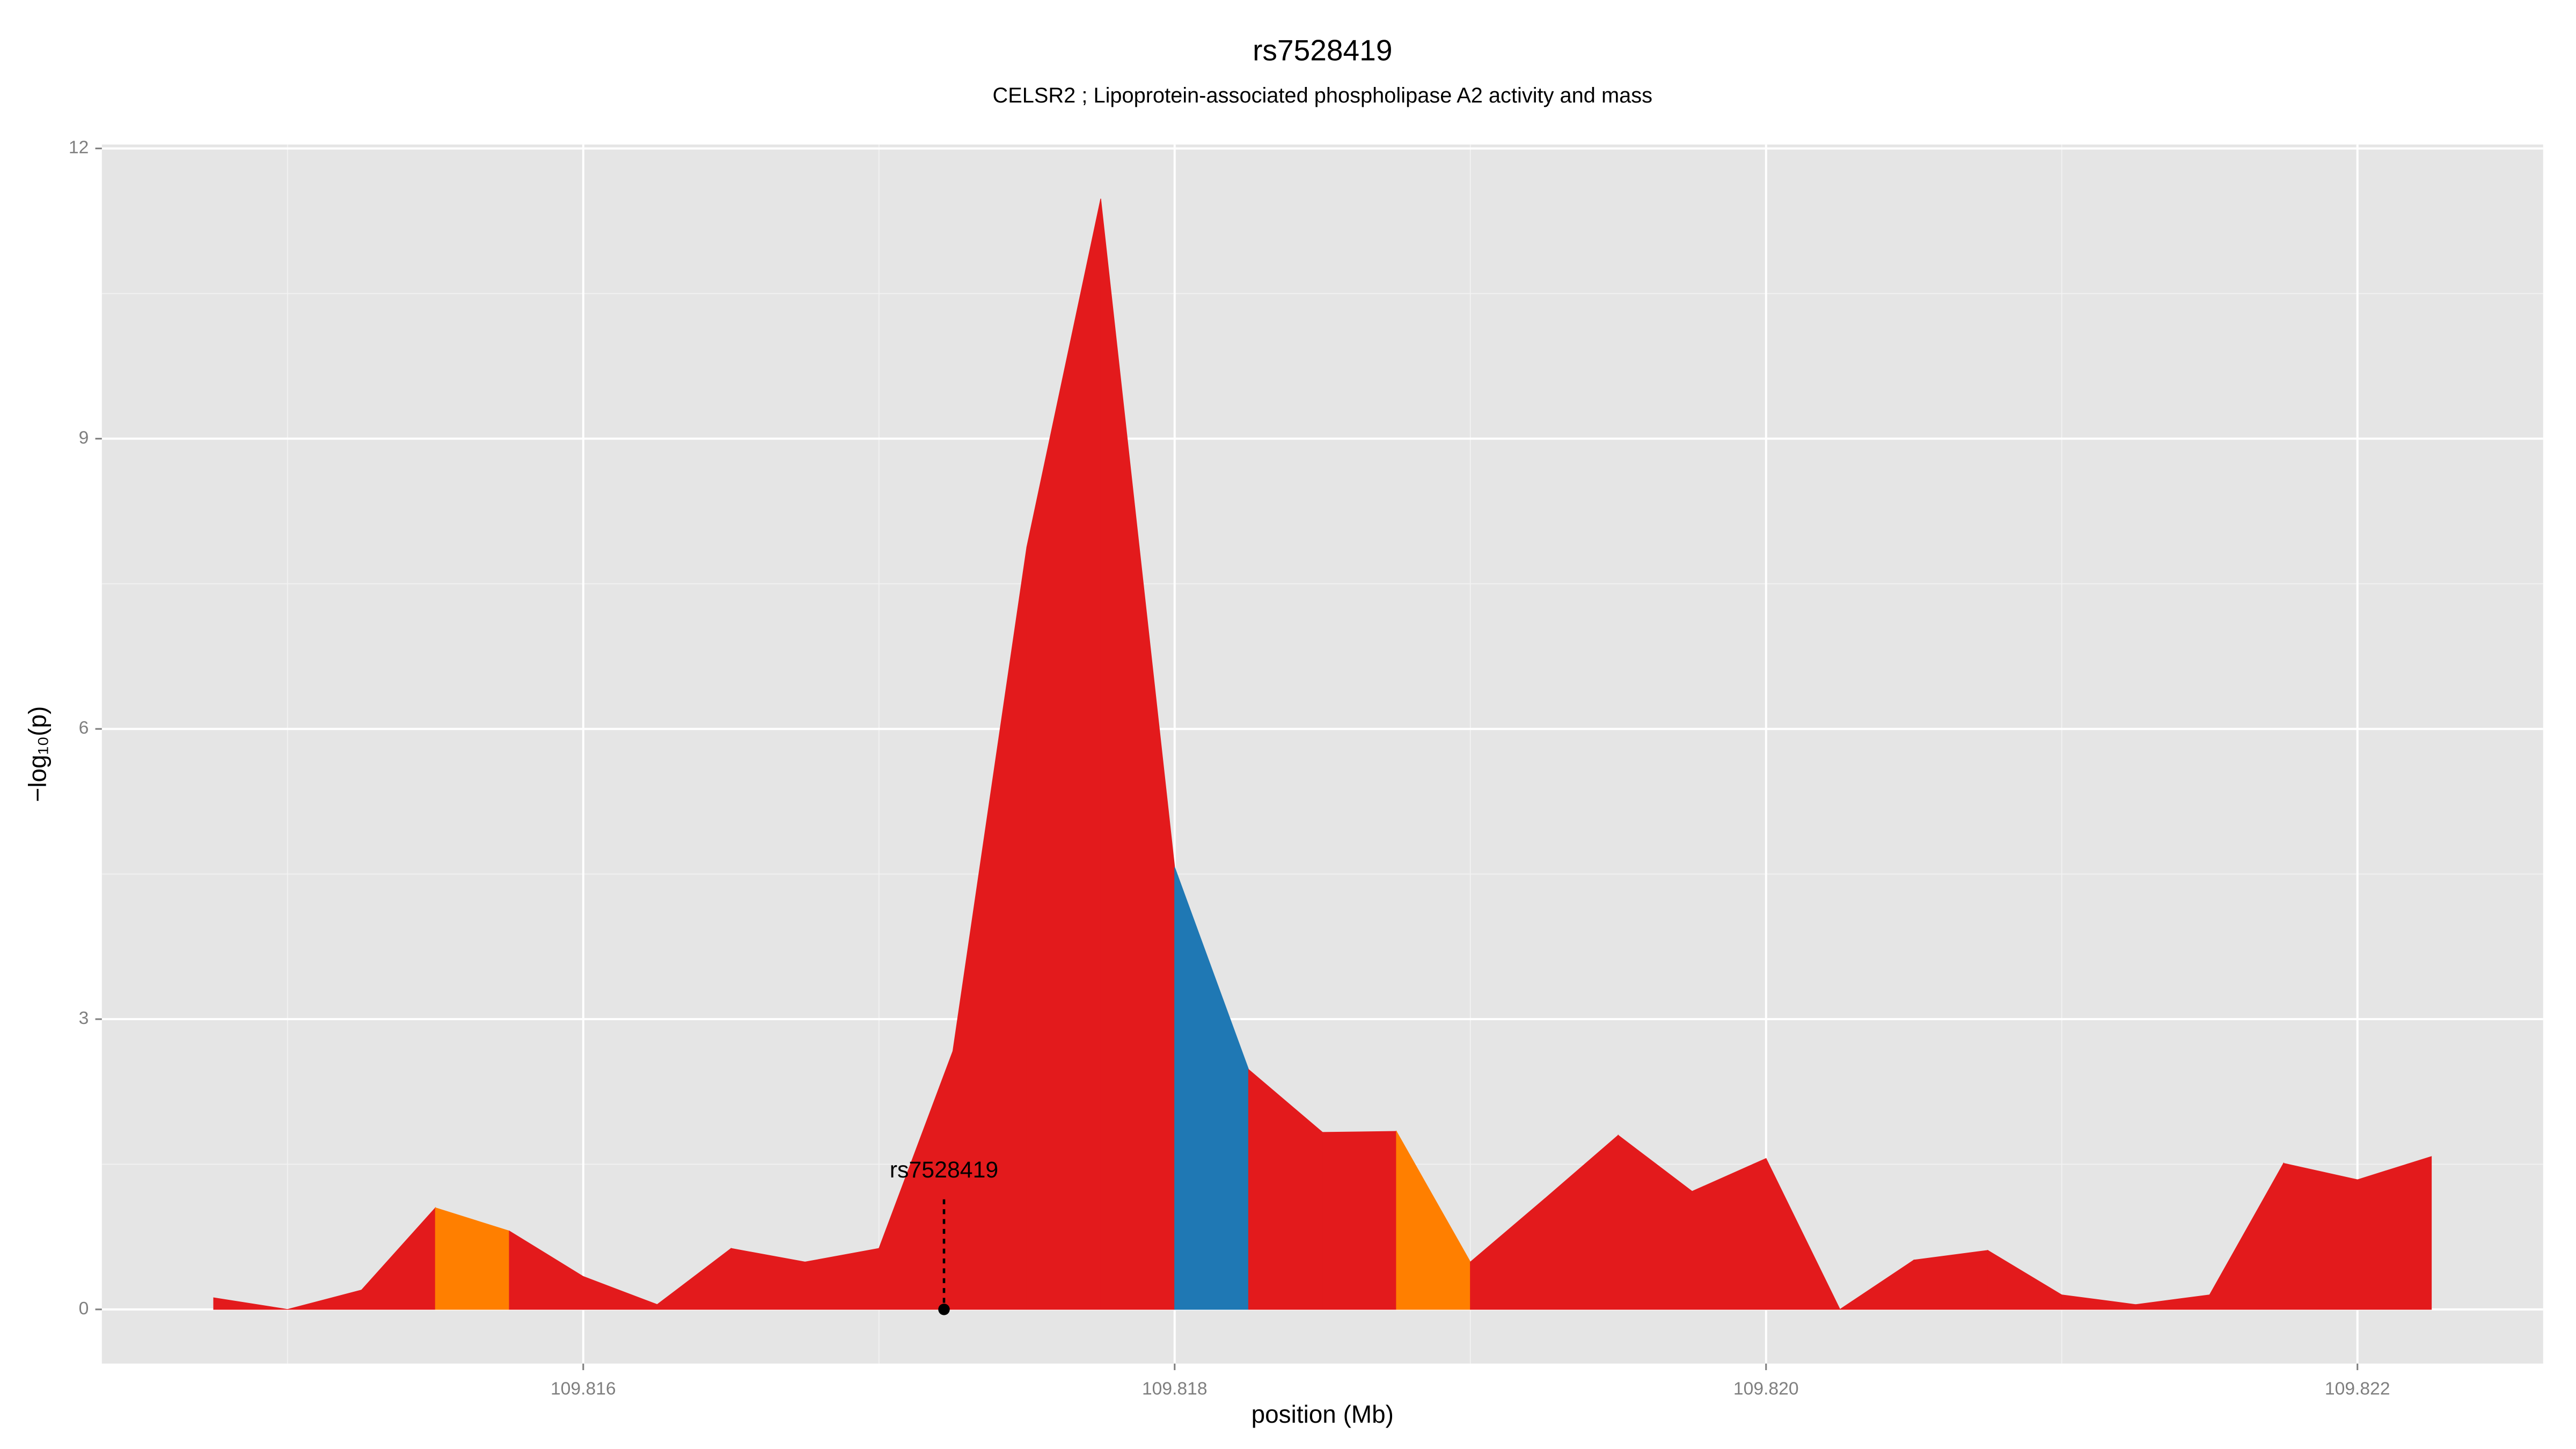  What do you see at coordinates (944, 1309) in the screenshot?
I see `annotation-point` at bounding box center [944, 1309].